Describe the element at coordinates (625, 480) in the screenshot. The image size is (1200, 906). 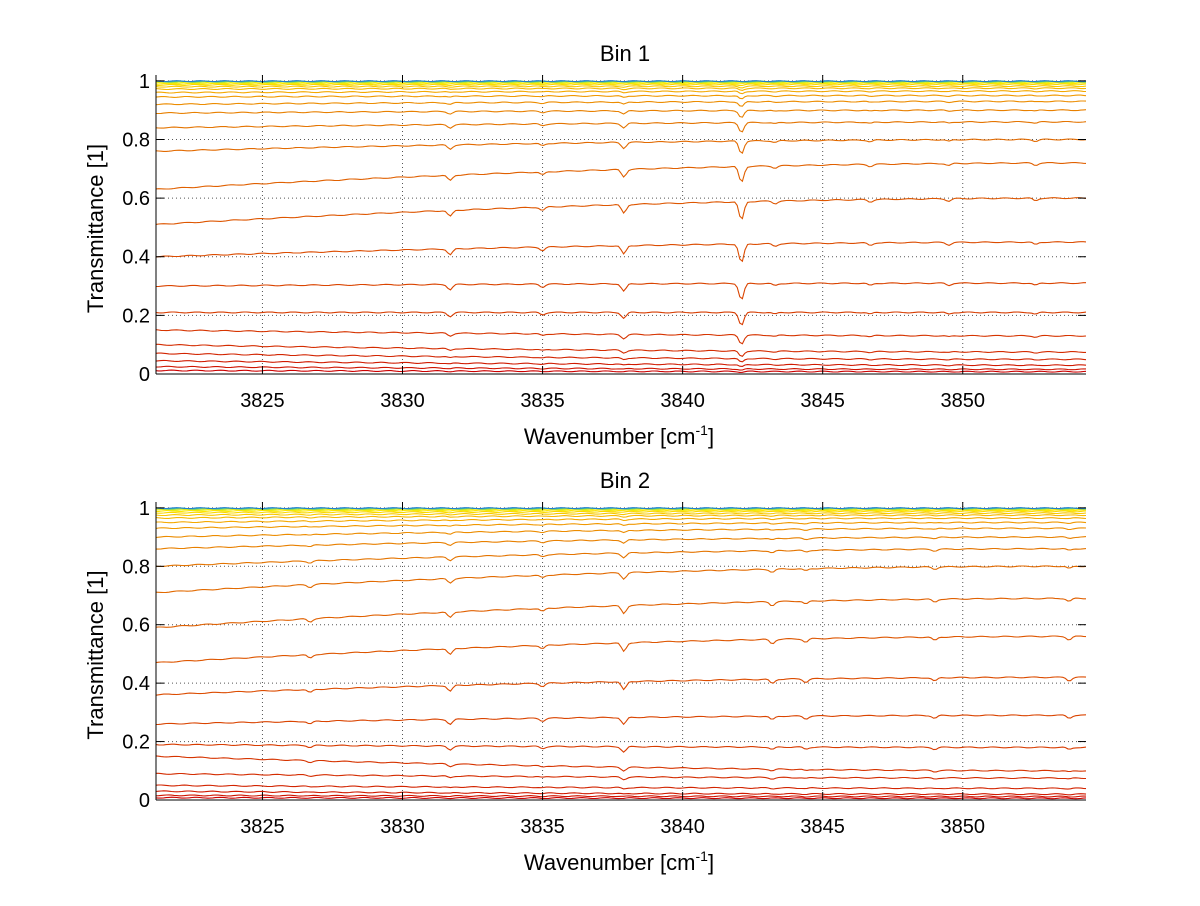
I see `chart-title: Bin 2` at that location.